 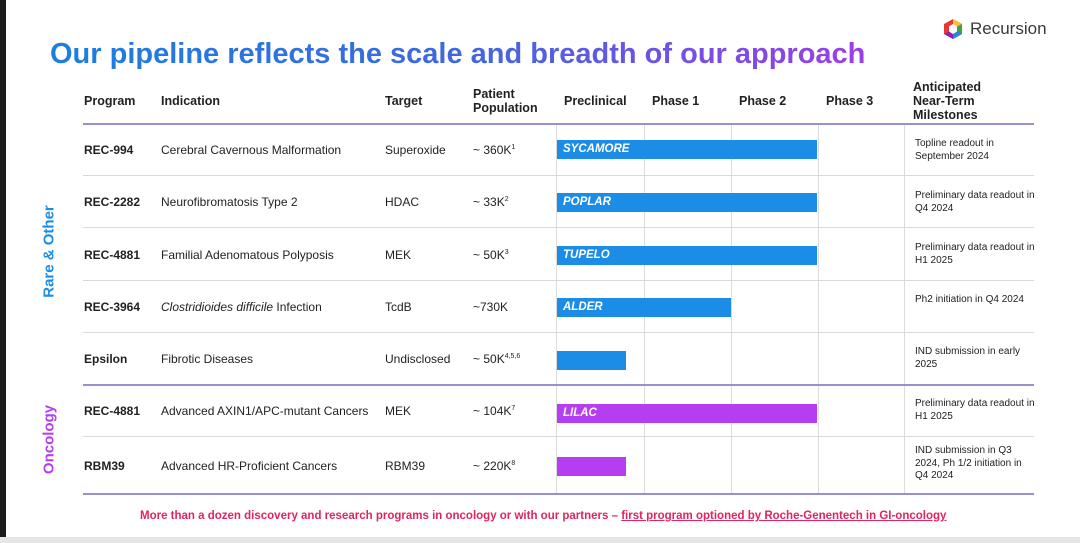 What do you see at coordinates (1008, 28) in the screenshot?
I see `logo-text: Recursion` at bounding box center [1008, 28].